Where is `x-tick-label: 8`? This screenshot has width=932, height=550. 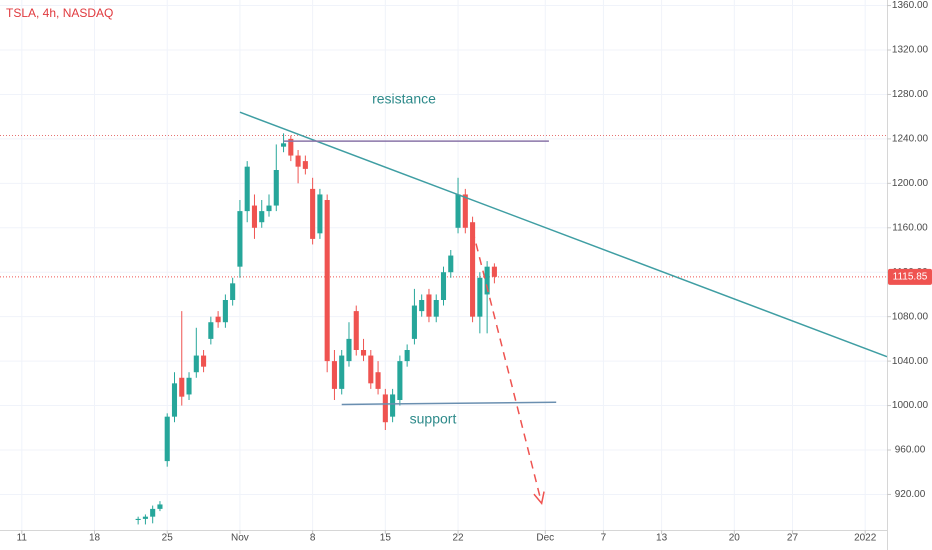
x-tick-label: 8 is located at coordinates (313, 538).